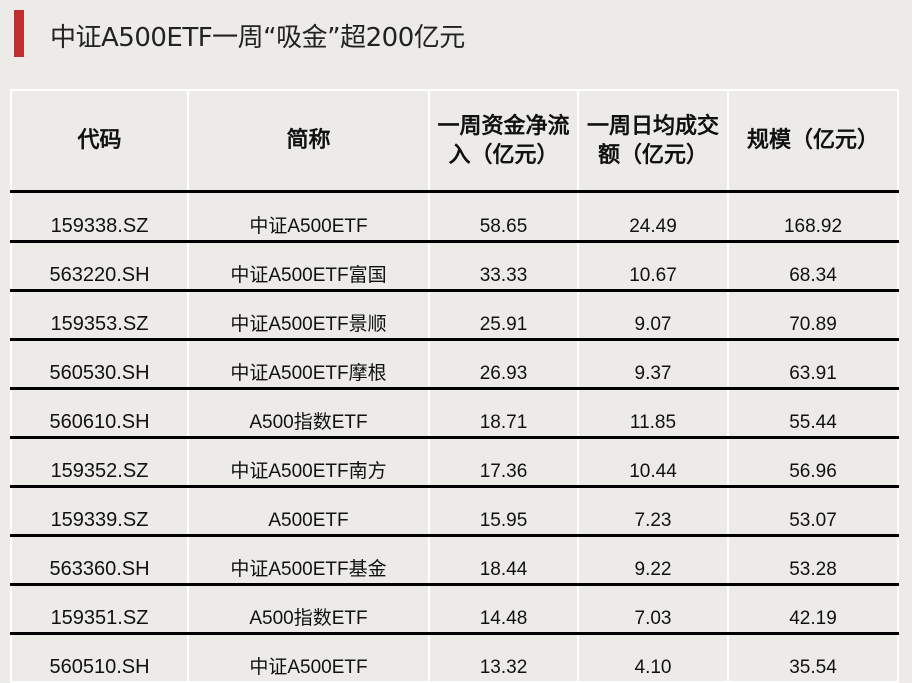  What do you see at coordinates (99, 511) in the screenshot?
I see `cell-code: 159339.SZ` at bounding box center [99, 511].